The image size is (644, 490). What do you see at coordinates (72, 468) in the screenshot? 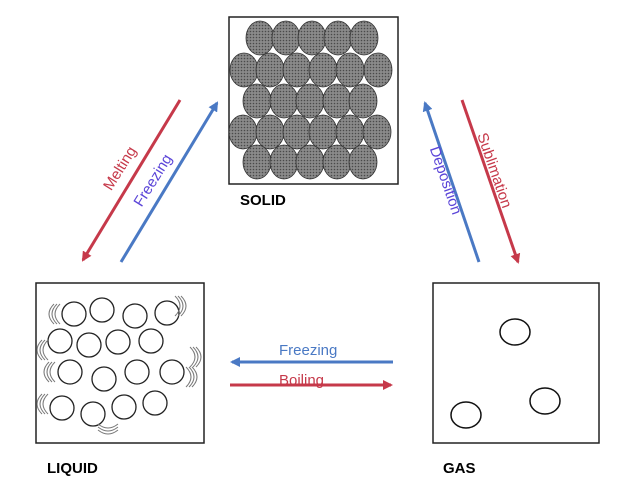
I see `liquid-label: LIQUID` at bounding box center [72, 468].